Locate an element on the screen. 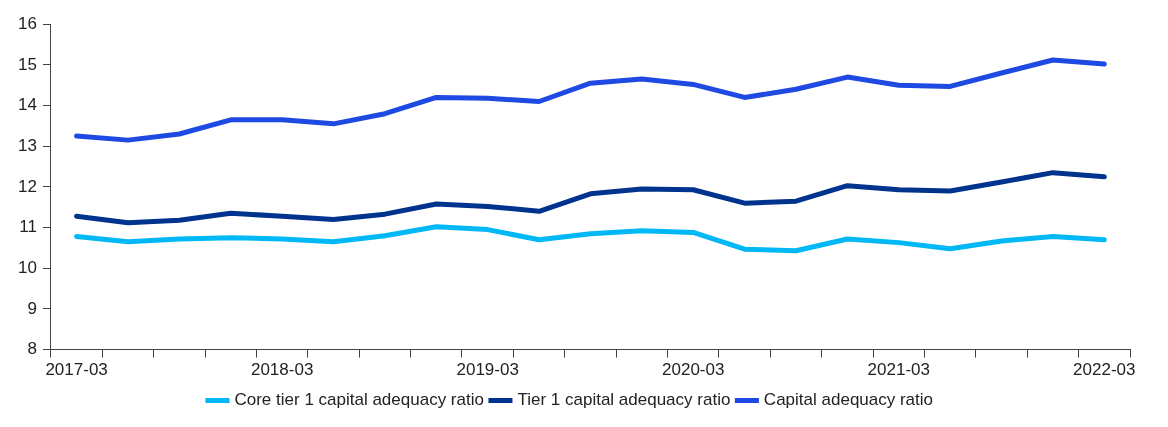  y-tick-label: 10 is located at coordinates (27, 267).